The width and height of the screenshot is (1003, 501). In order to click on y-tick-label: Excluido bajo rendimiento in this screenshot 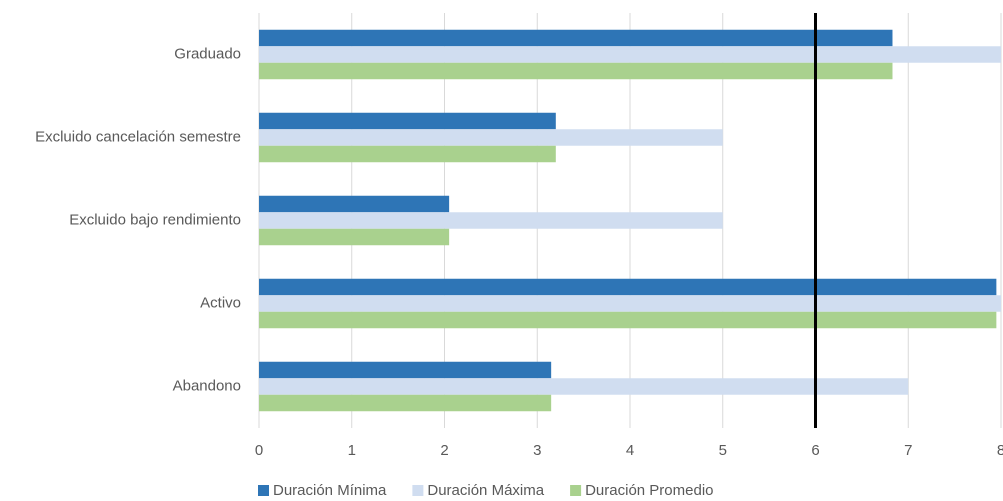, I will do `click(155, 219)`.